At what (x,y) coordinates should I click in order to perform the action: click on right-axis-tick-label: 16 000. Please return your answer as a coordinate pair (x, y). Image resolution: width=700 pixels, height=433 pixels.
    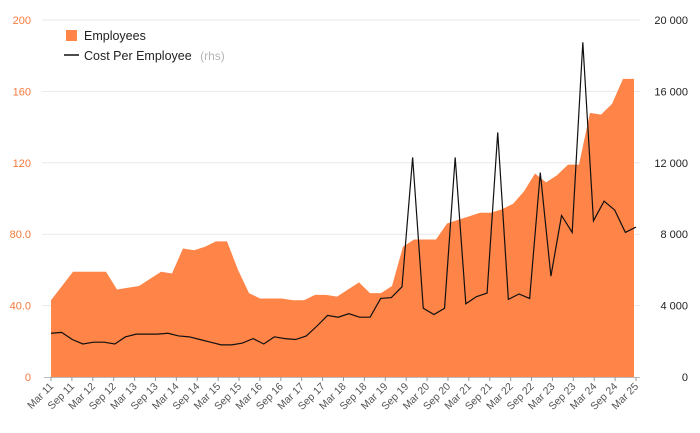
    Looking at the image, I should click on (671, 92).